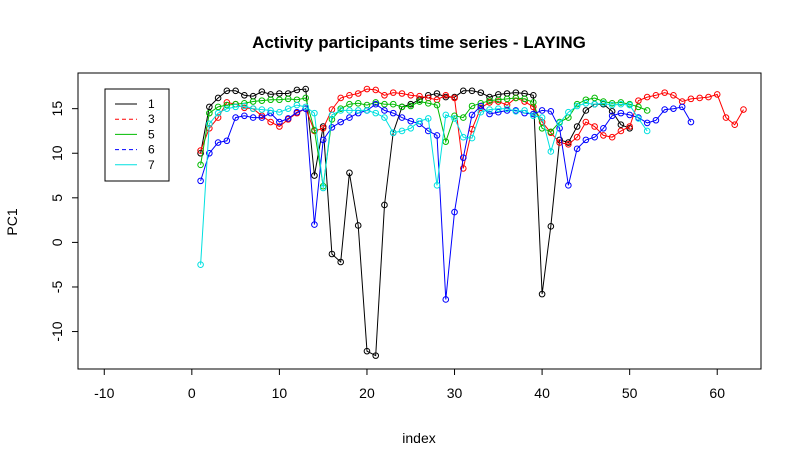 The height and width of the screenshot is (468, 803). I want to click on y-tick-label: 15, so click(57, 109).